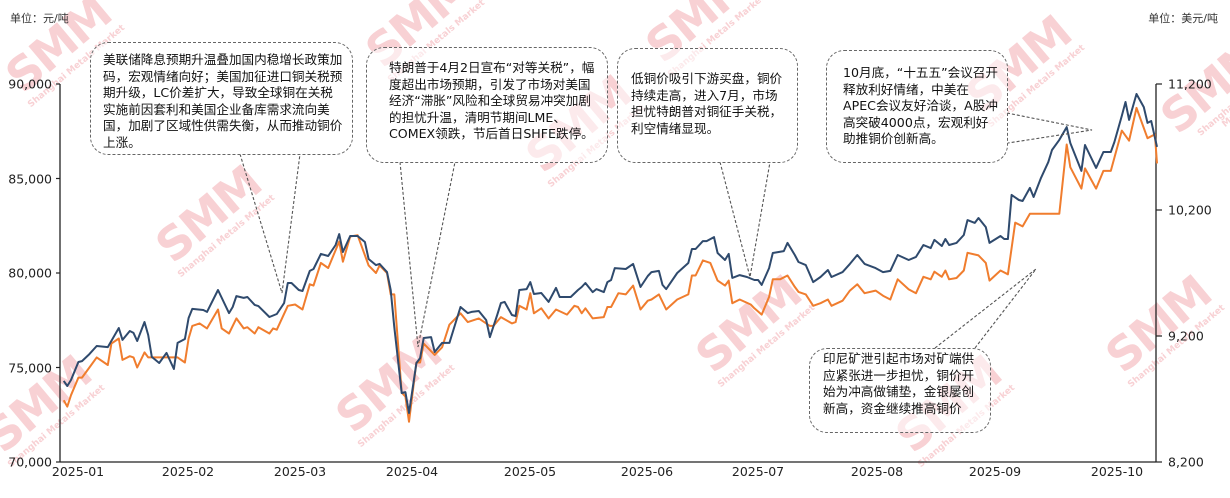  I want to click on right-unit-label: 单位：美元/吨, so click(1183, 18).